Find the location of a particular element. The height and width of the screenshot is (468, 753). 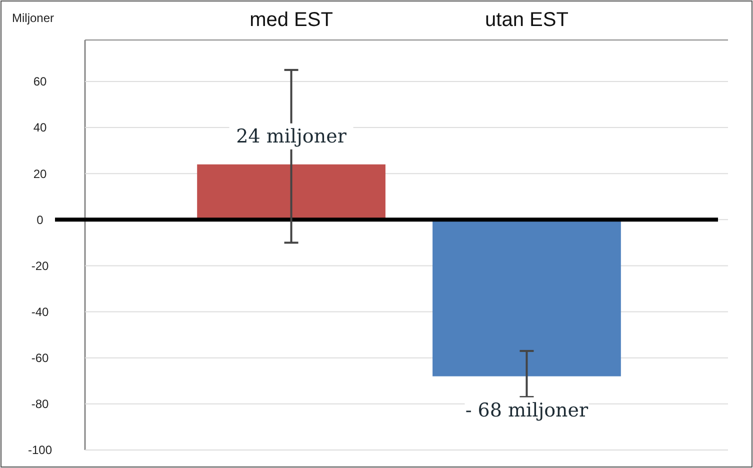

data-label: - 68 miljoner is located at coordinates (527, 410).